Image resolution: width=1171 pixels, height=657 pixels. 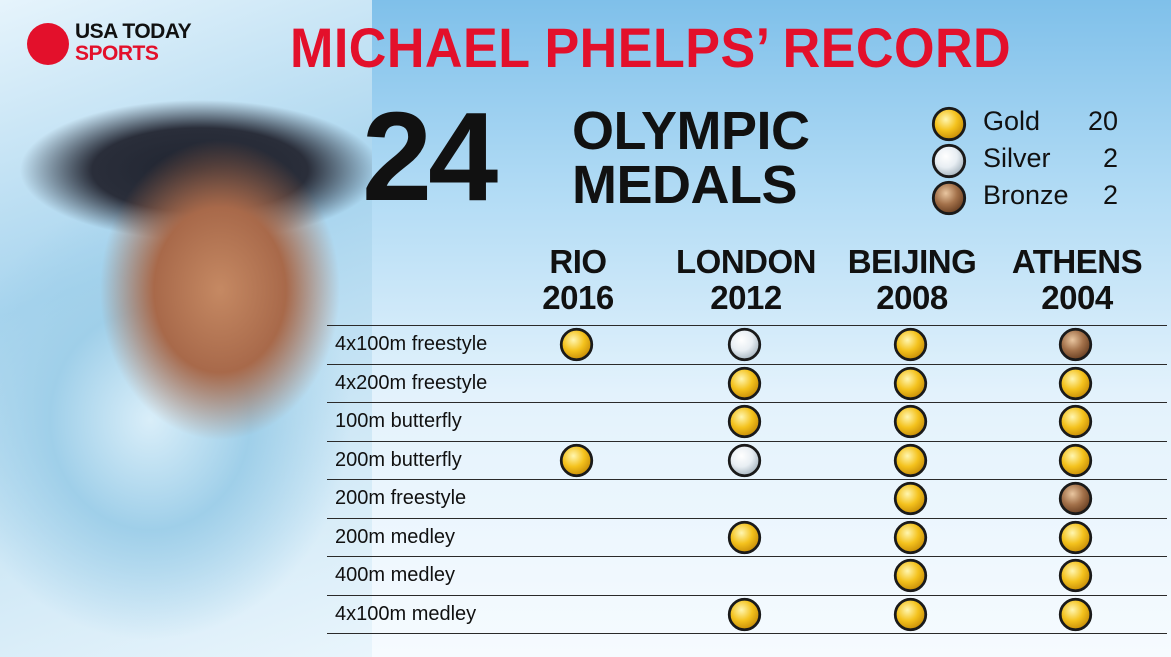 I want to click on table-row: 100m butterfly, so click(x=747, y=421).